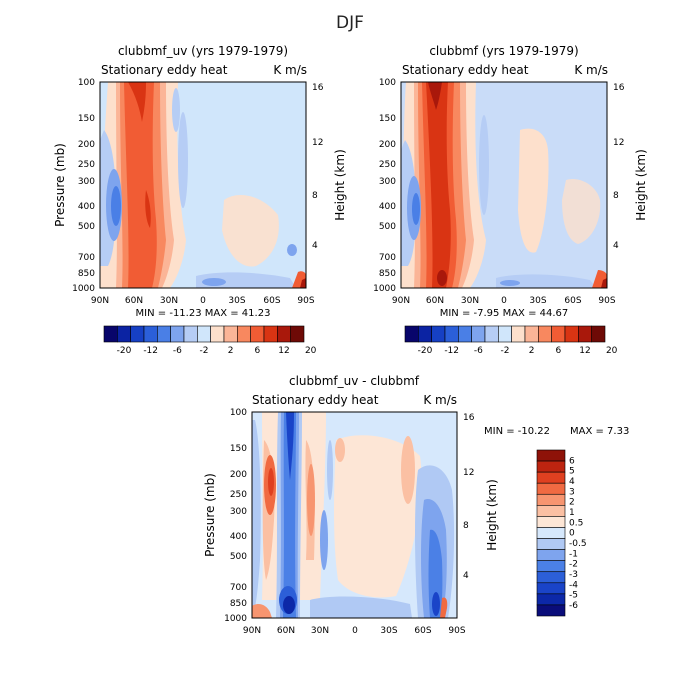 Image resolution: width=700 pixels, height=700 pixels. What do you see at coordinates (572, 503) in the screenshot?
I see `colorbar-label: 2` at bounding box center [572, 503].